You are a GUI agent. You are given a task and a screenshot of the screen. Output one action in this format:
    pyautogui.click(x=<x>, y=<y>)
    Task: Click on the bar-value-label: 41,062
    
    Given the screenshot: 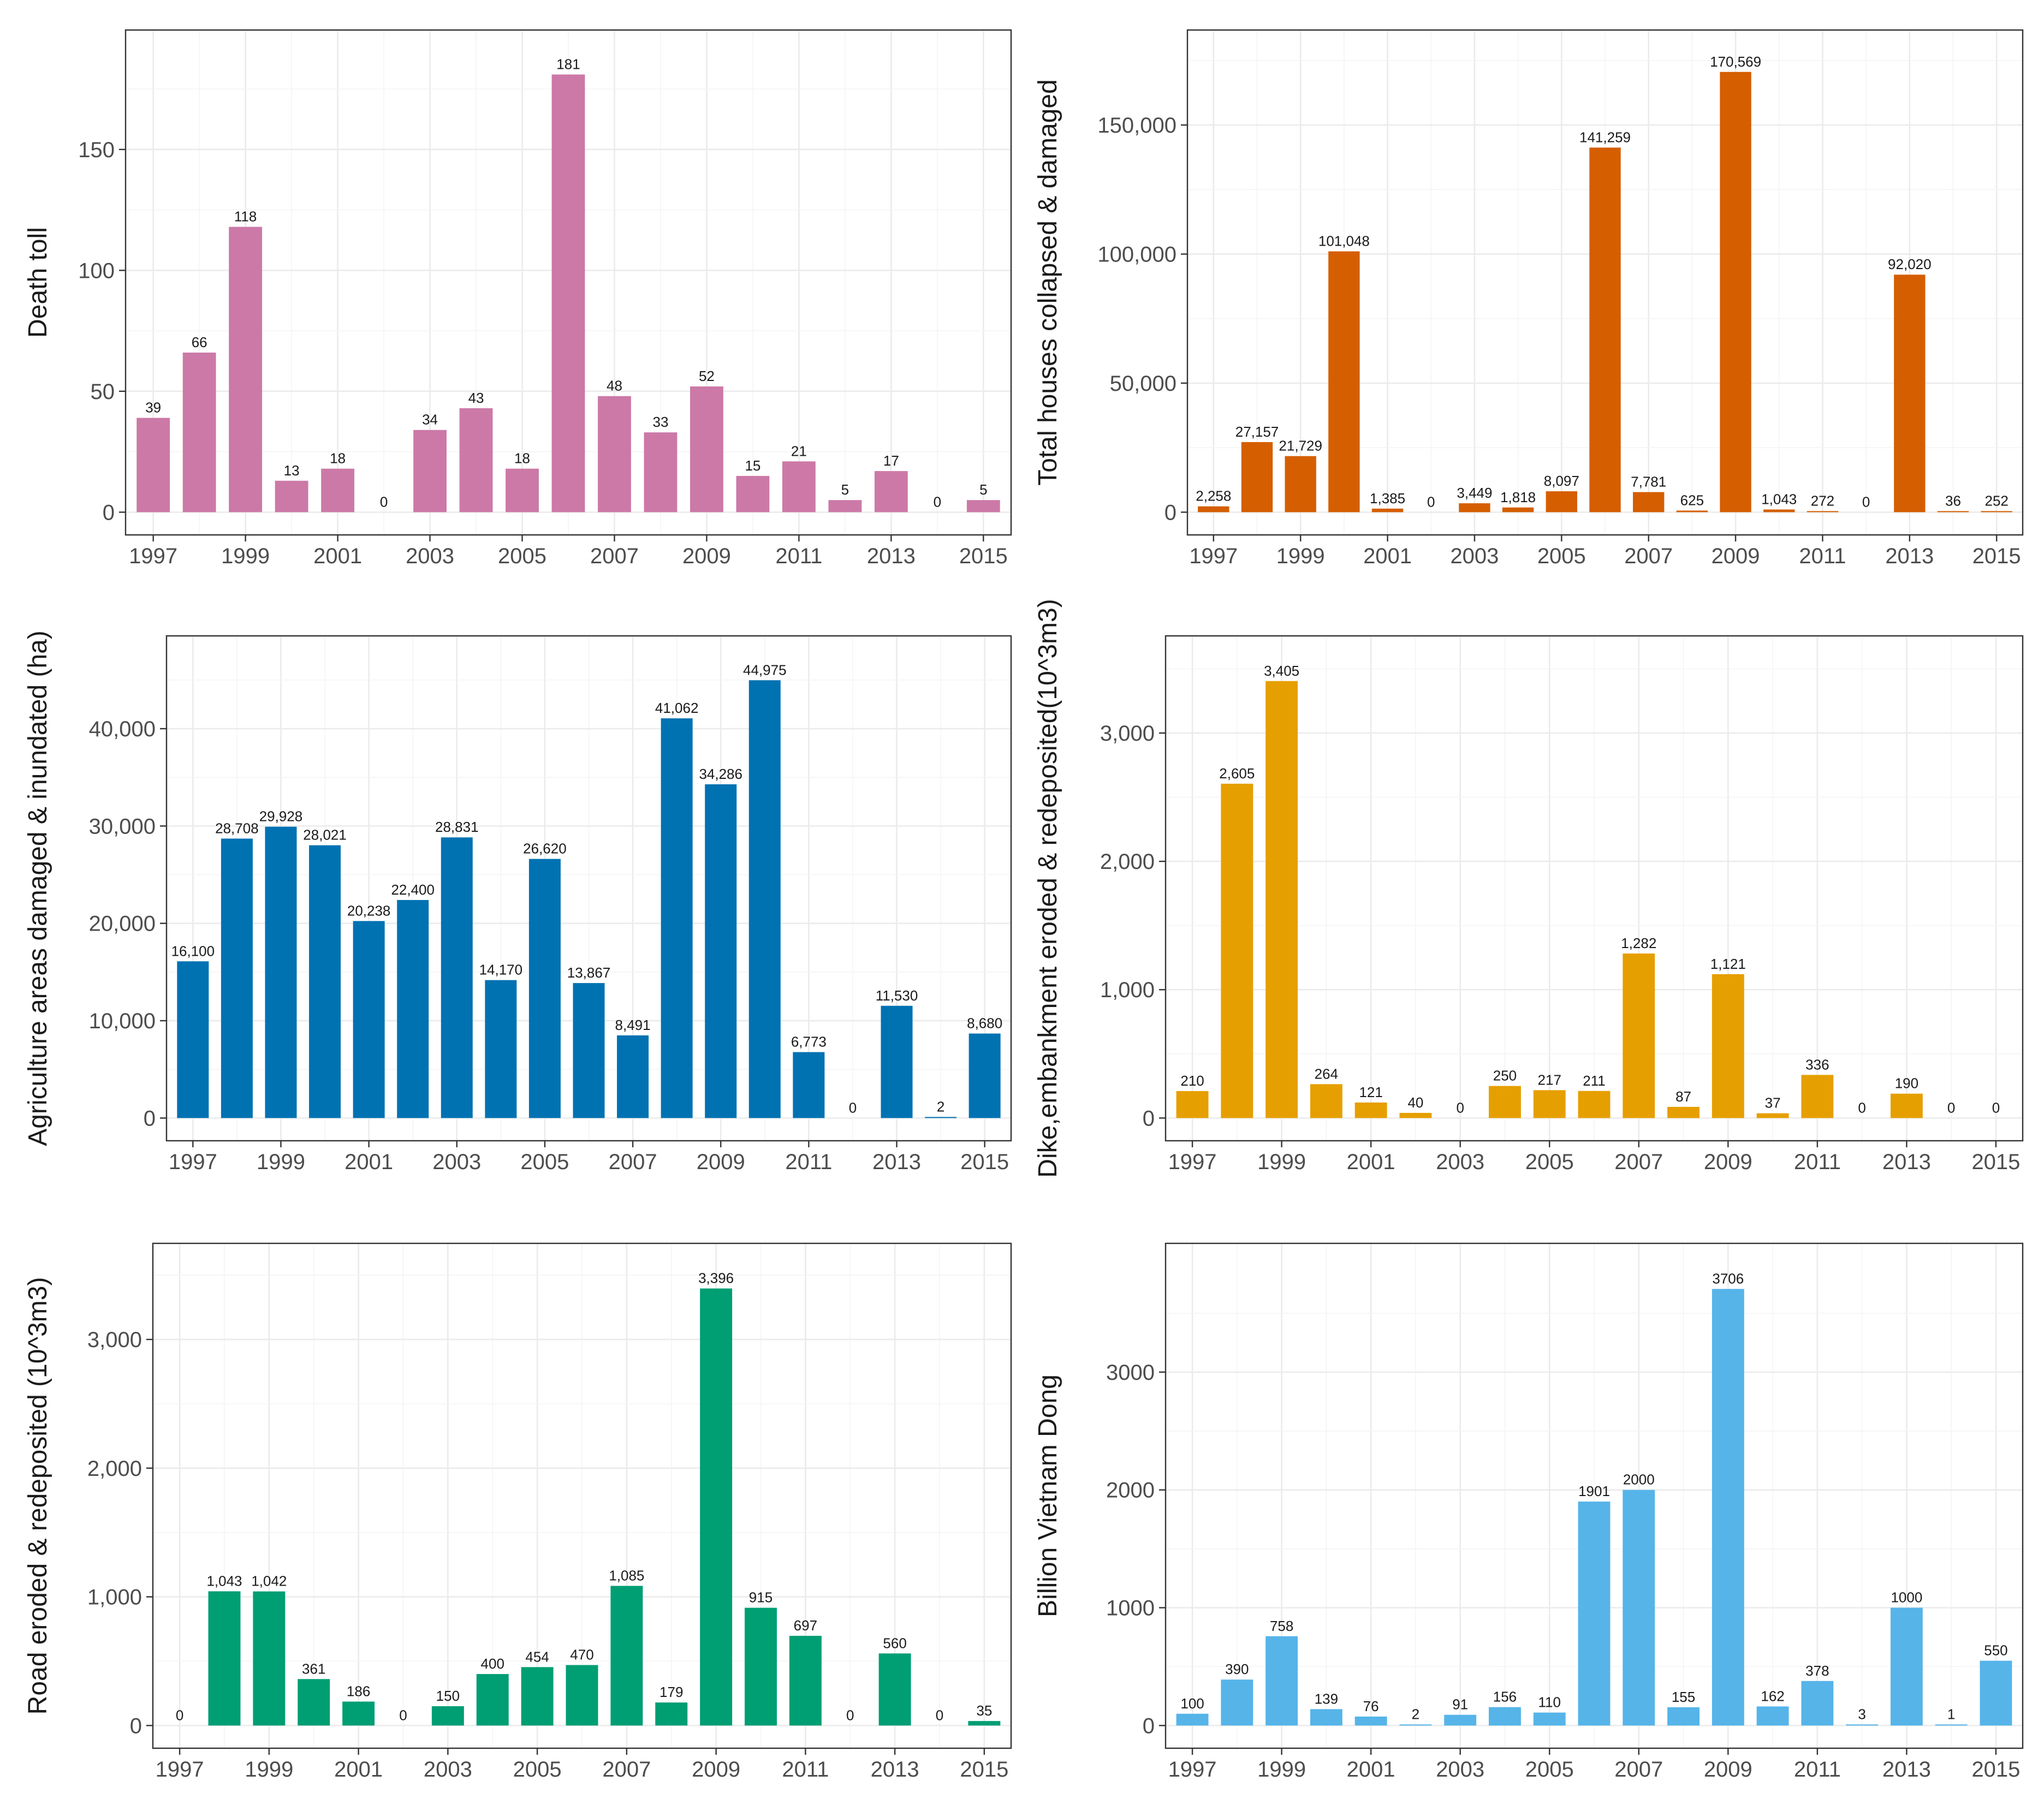 What is the action you would take?
    pyautogui.click(x=677, y=708)
    